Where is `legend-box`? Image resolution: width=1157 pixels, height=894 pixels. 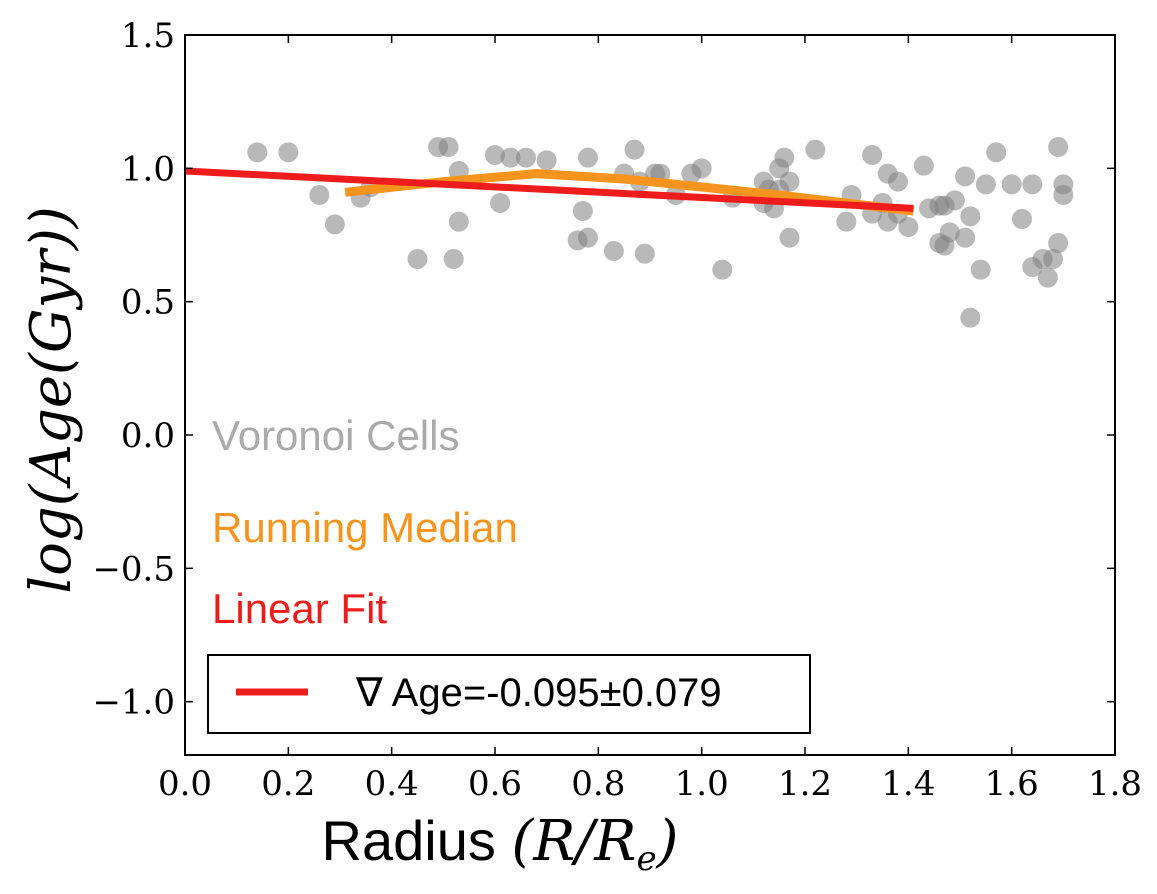 legend-box is located at coordinates (509, 694).